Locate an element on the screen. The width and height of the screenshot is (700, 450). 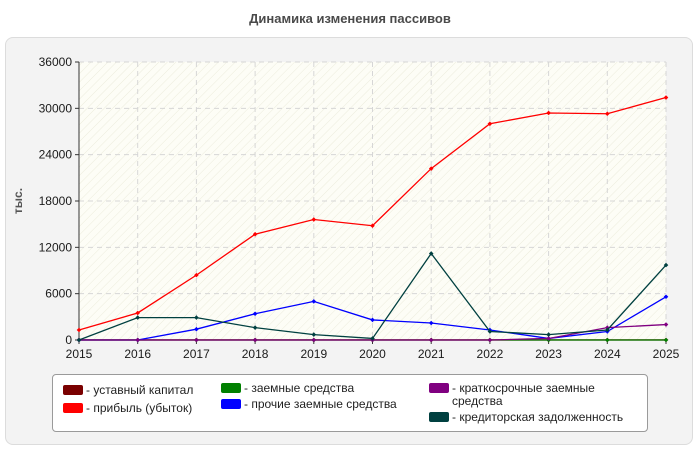
y-tick-label: 0 is located at coordinates (68, 340).